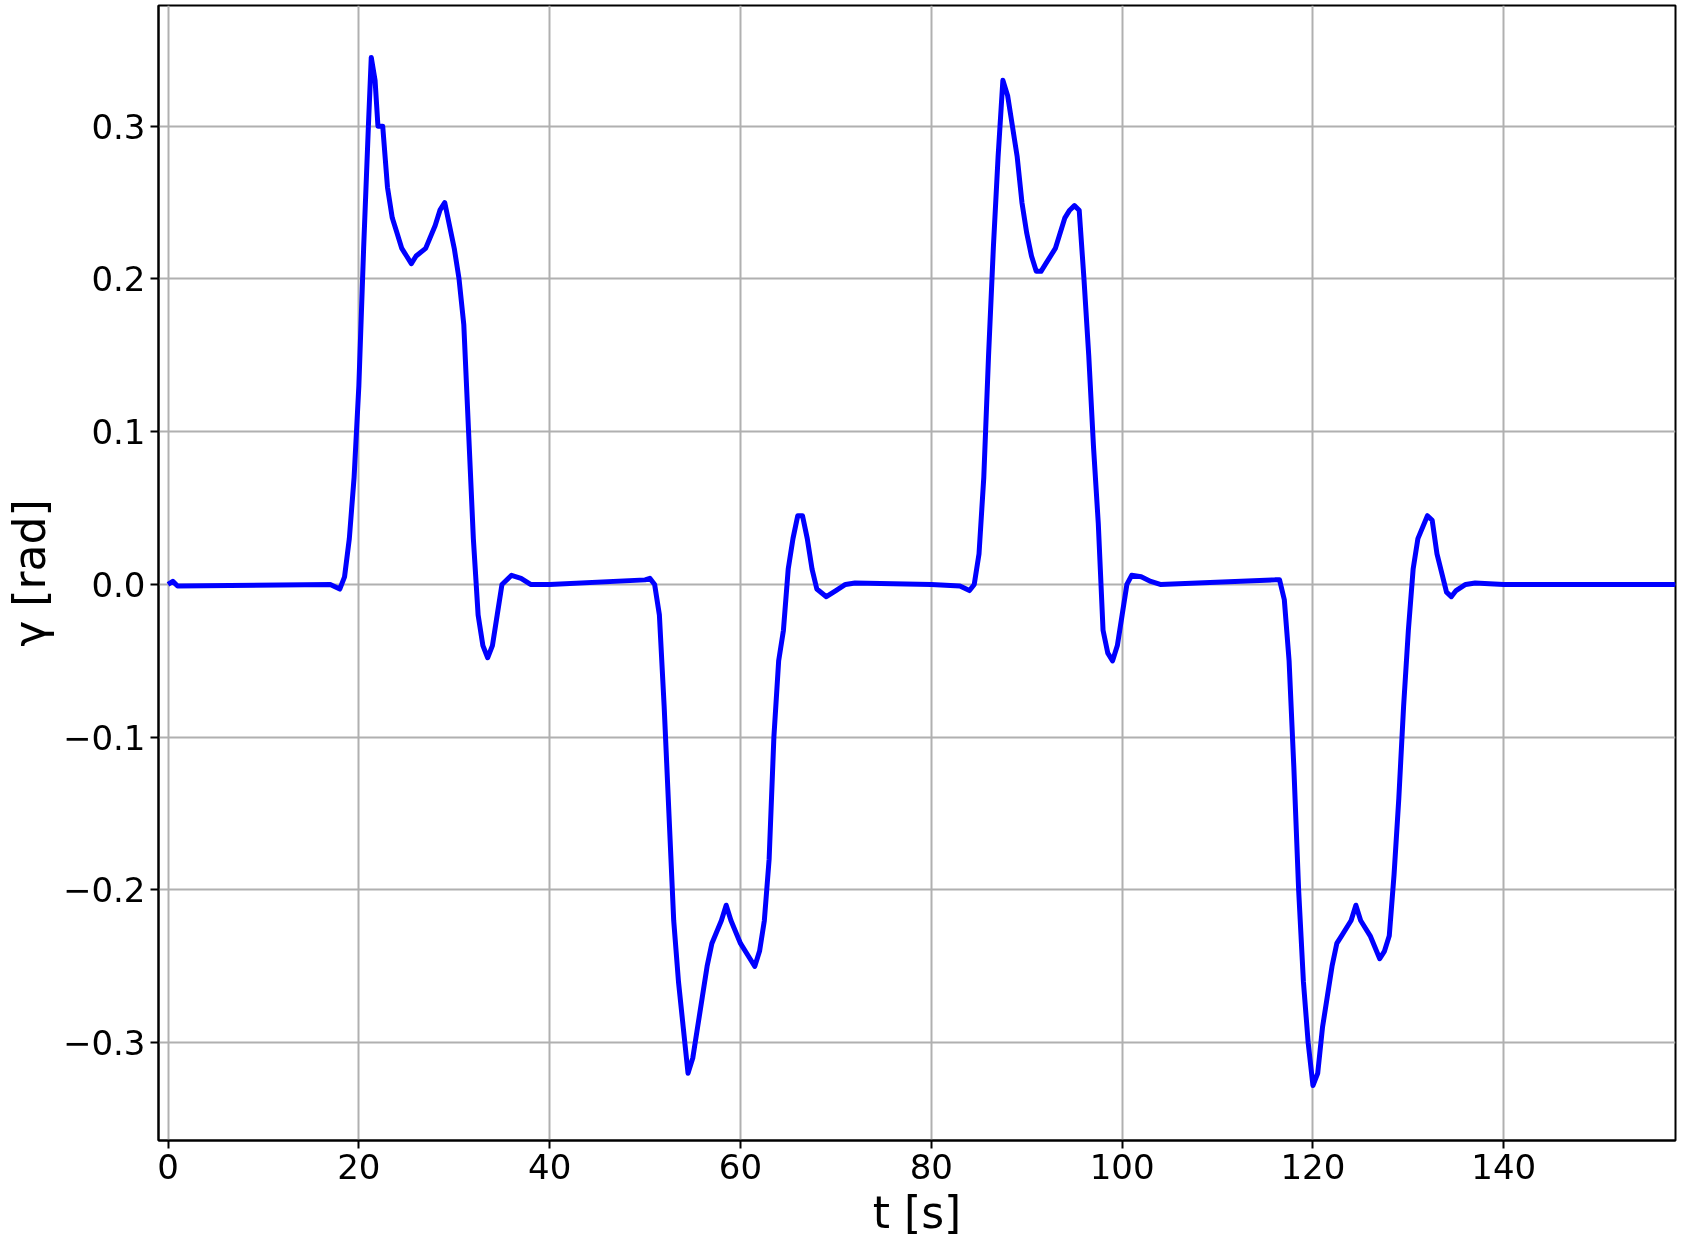  I want to click on y-tick-label: 0.0, so click(118, 584).